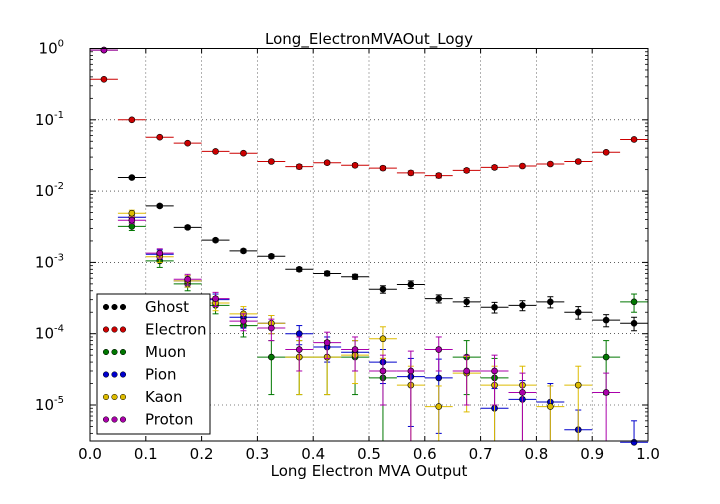  What do you see at coordinates (59, 329) in the screenshot?
I see `y-tick-exponent: -4` at bounding box center [59, 329].